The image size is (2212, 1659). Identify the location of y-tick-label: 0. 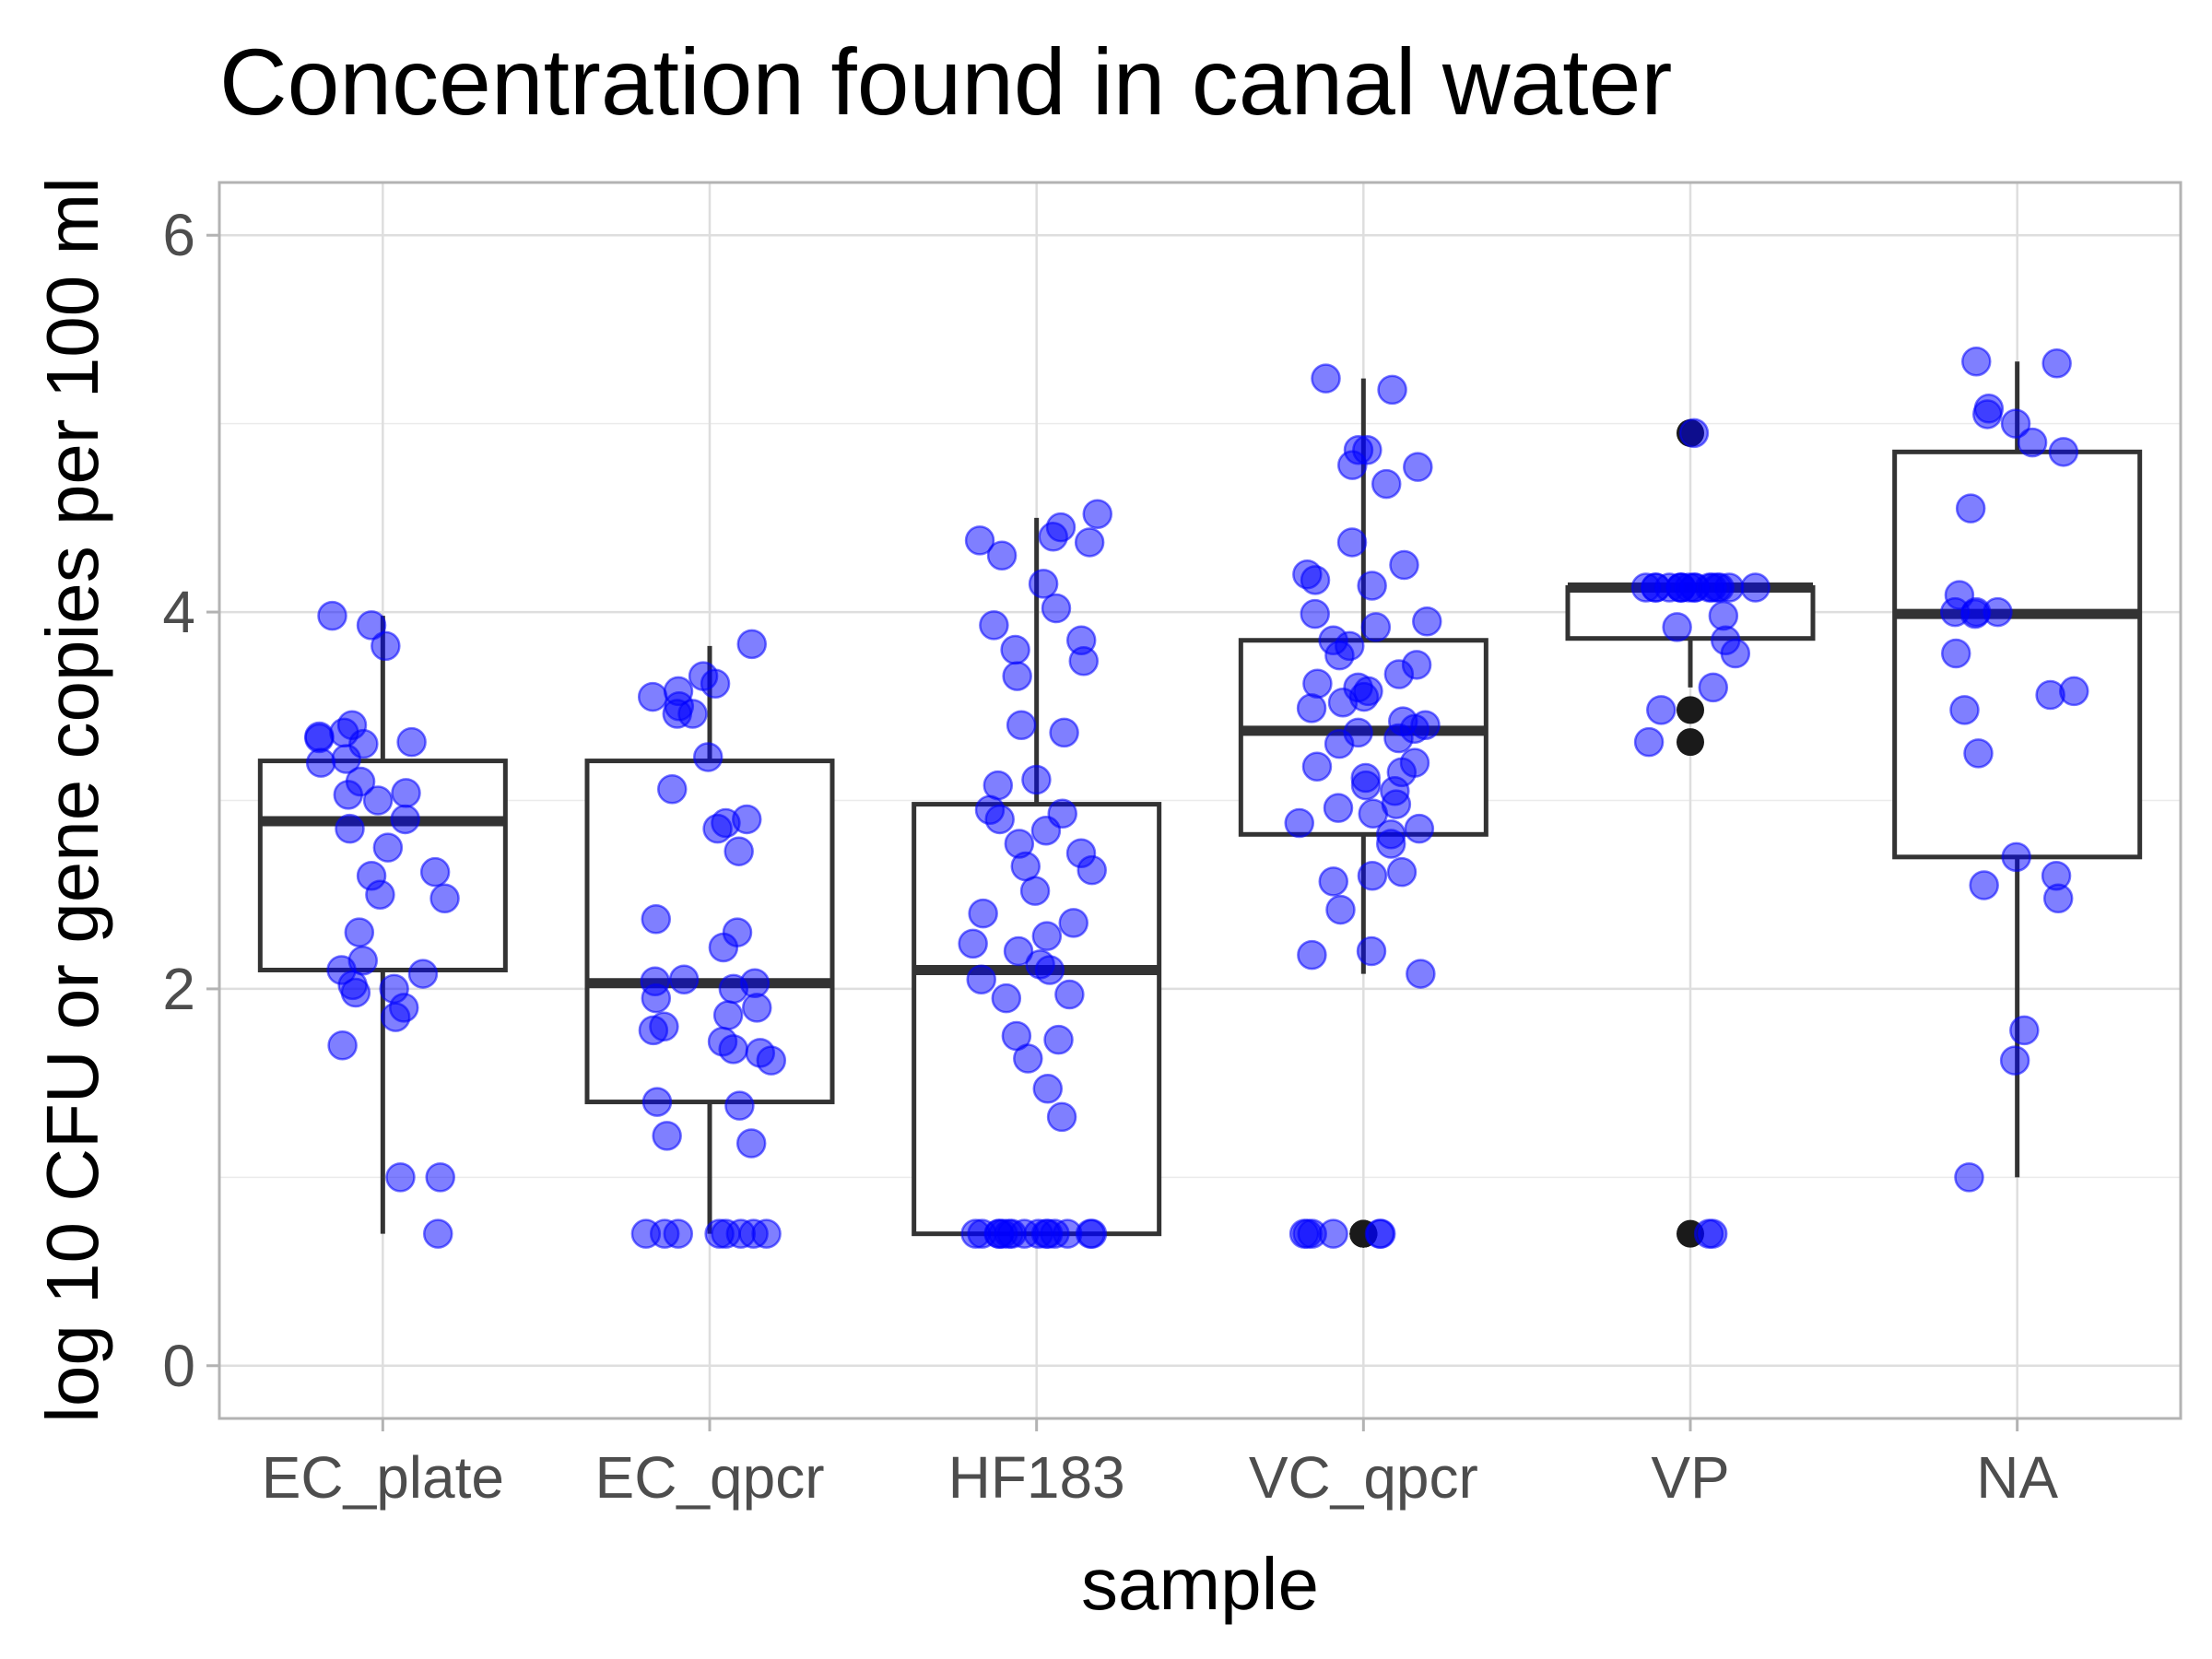
(178, 1366).